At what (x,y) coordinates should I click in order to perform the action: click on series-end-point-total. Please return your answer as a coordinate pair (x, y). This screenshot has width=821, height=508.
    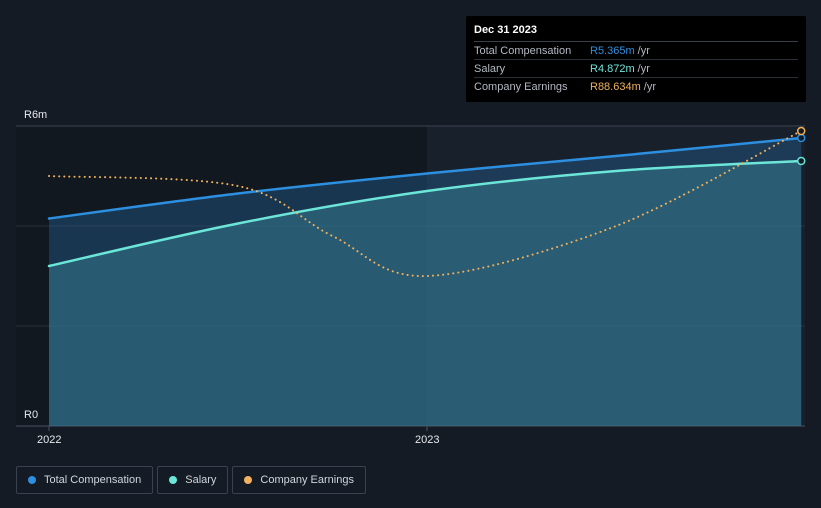
    Looking at the image, I should click on (801, 138).